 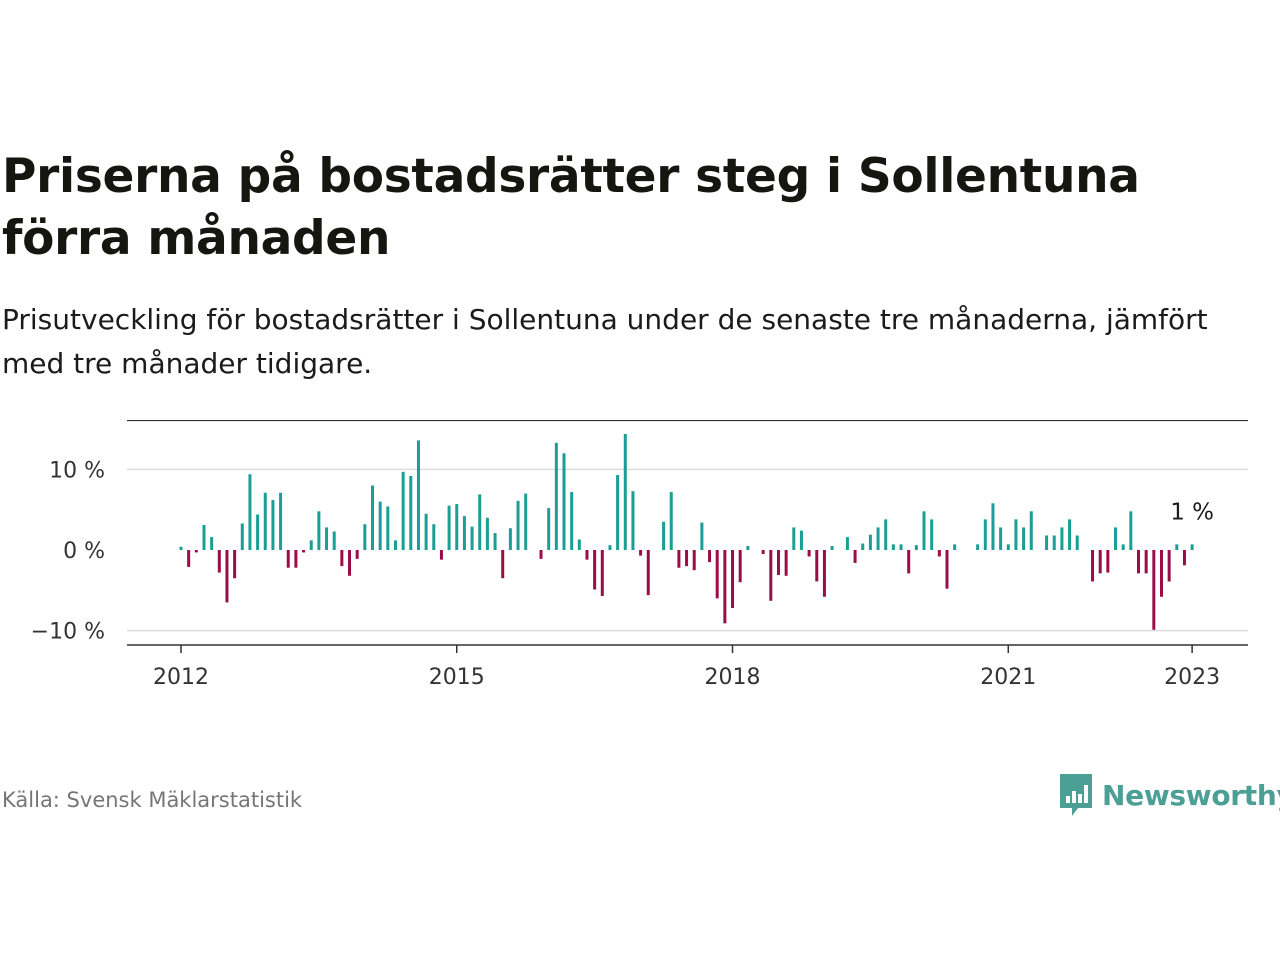 What do you see at coordinates (1076, 795) in the screenshot?
I see `newsworthy-logo-icon` at bounding box center [1076, 795].